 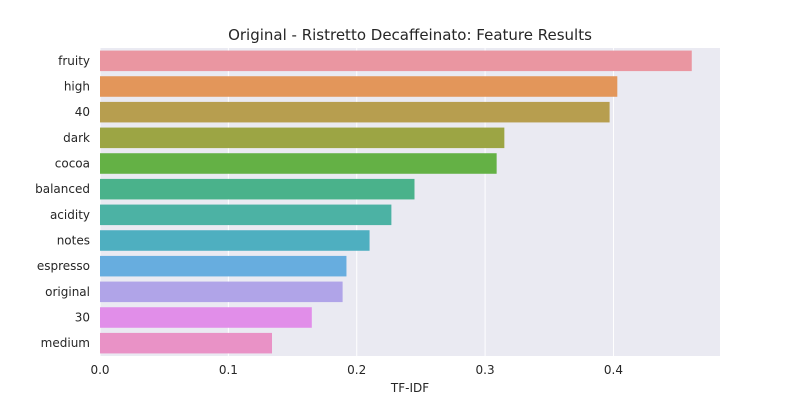 What do you see at coordinates (74, 61) in the screenshot?
I see `y-tick-label: fruity` at bounding box center [74, 61].